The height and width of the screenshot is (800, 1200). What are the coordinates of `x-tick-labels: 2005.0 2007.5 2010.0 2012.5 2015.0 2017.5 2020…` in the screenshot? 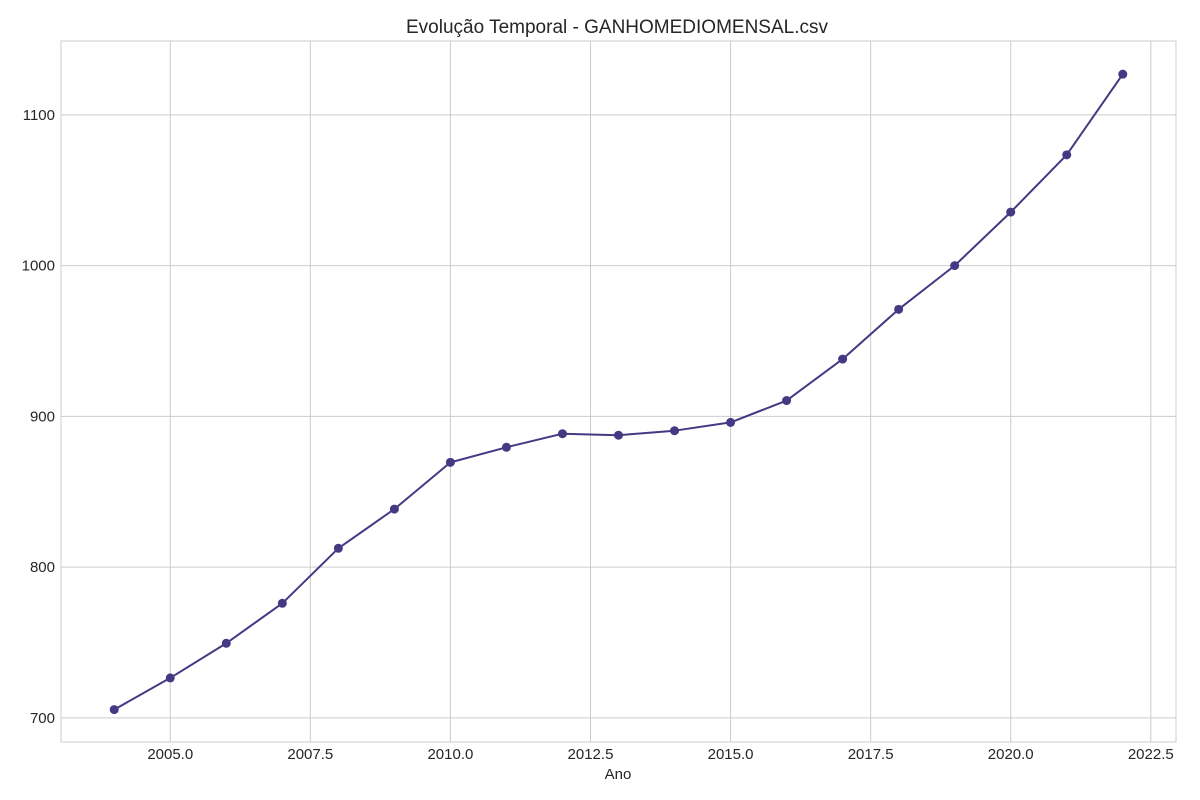 It's located at (660, 754).